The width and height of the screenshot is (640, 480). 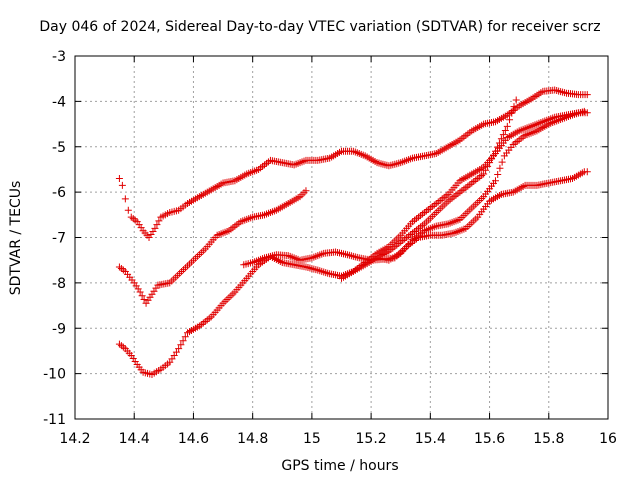 I want to click on y-tick-label: -8, so click(x=59, y=284).